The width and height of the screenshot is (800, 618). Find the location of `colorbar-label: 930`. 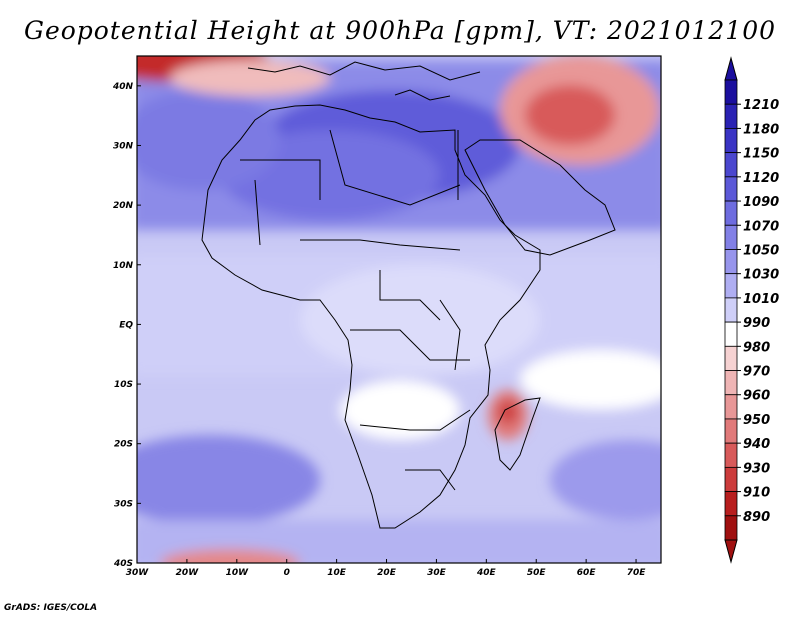

colorbar-label: 930 is located at coordinates (756, 468).